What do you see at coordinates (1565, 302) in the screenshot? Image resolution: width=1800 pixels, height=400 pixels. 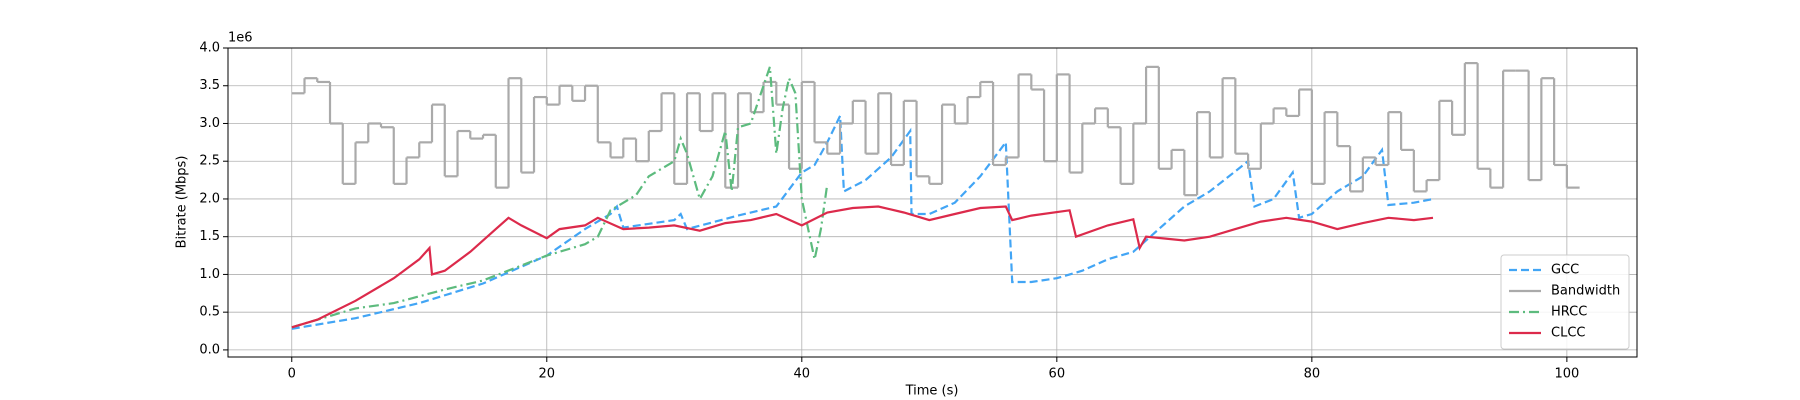 I see `legend-box` at bounding box center [1565, 302].